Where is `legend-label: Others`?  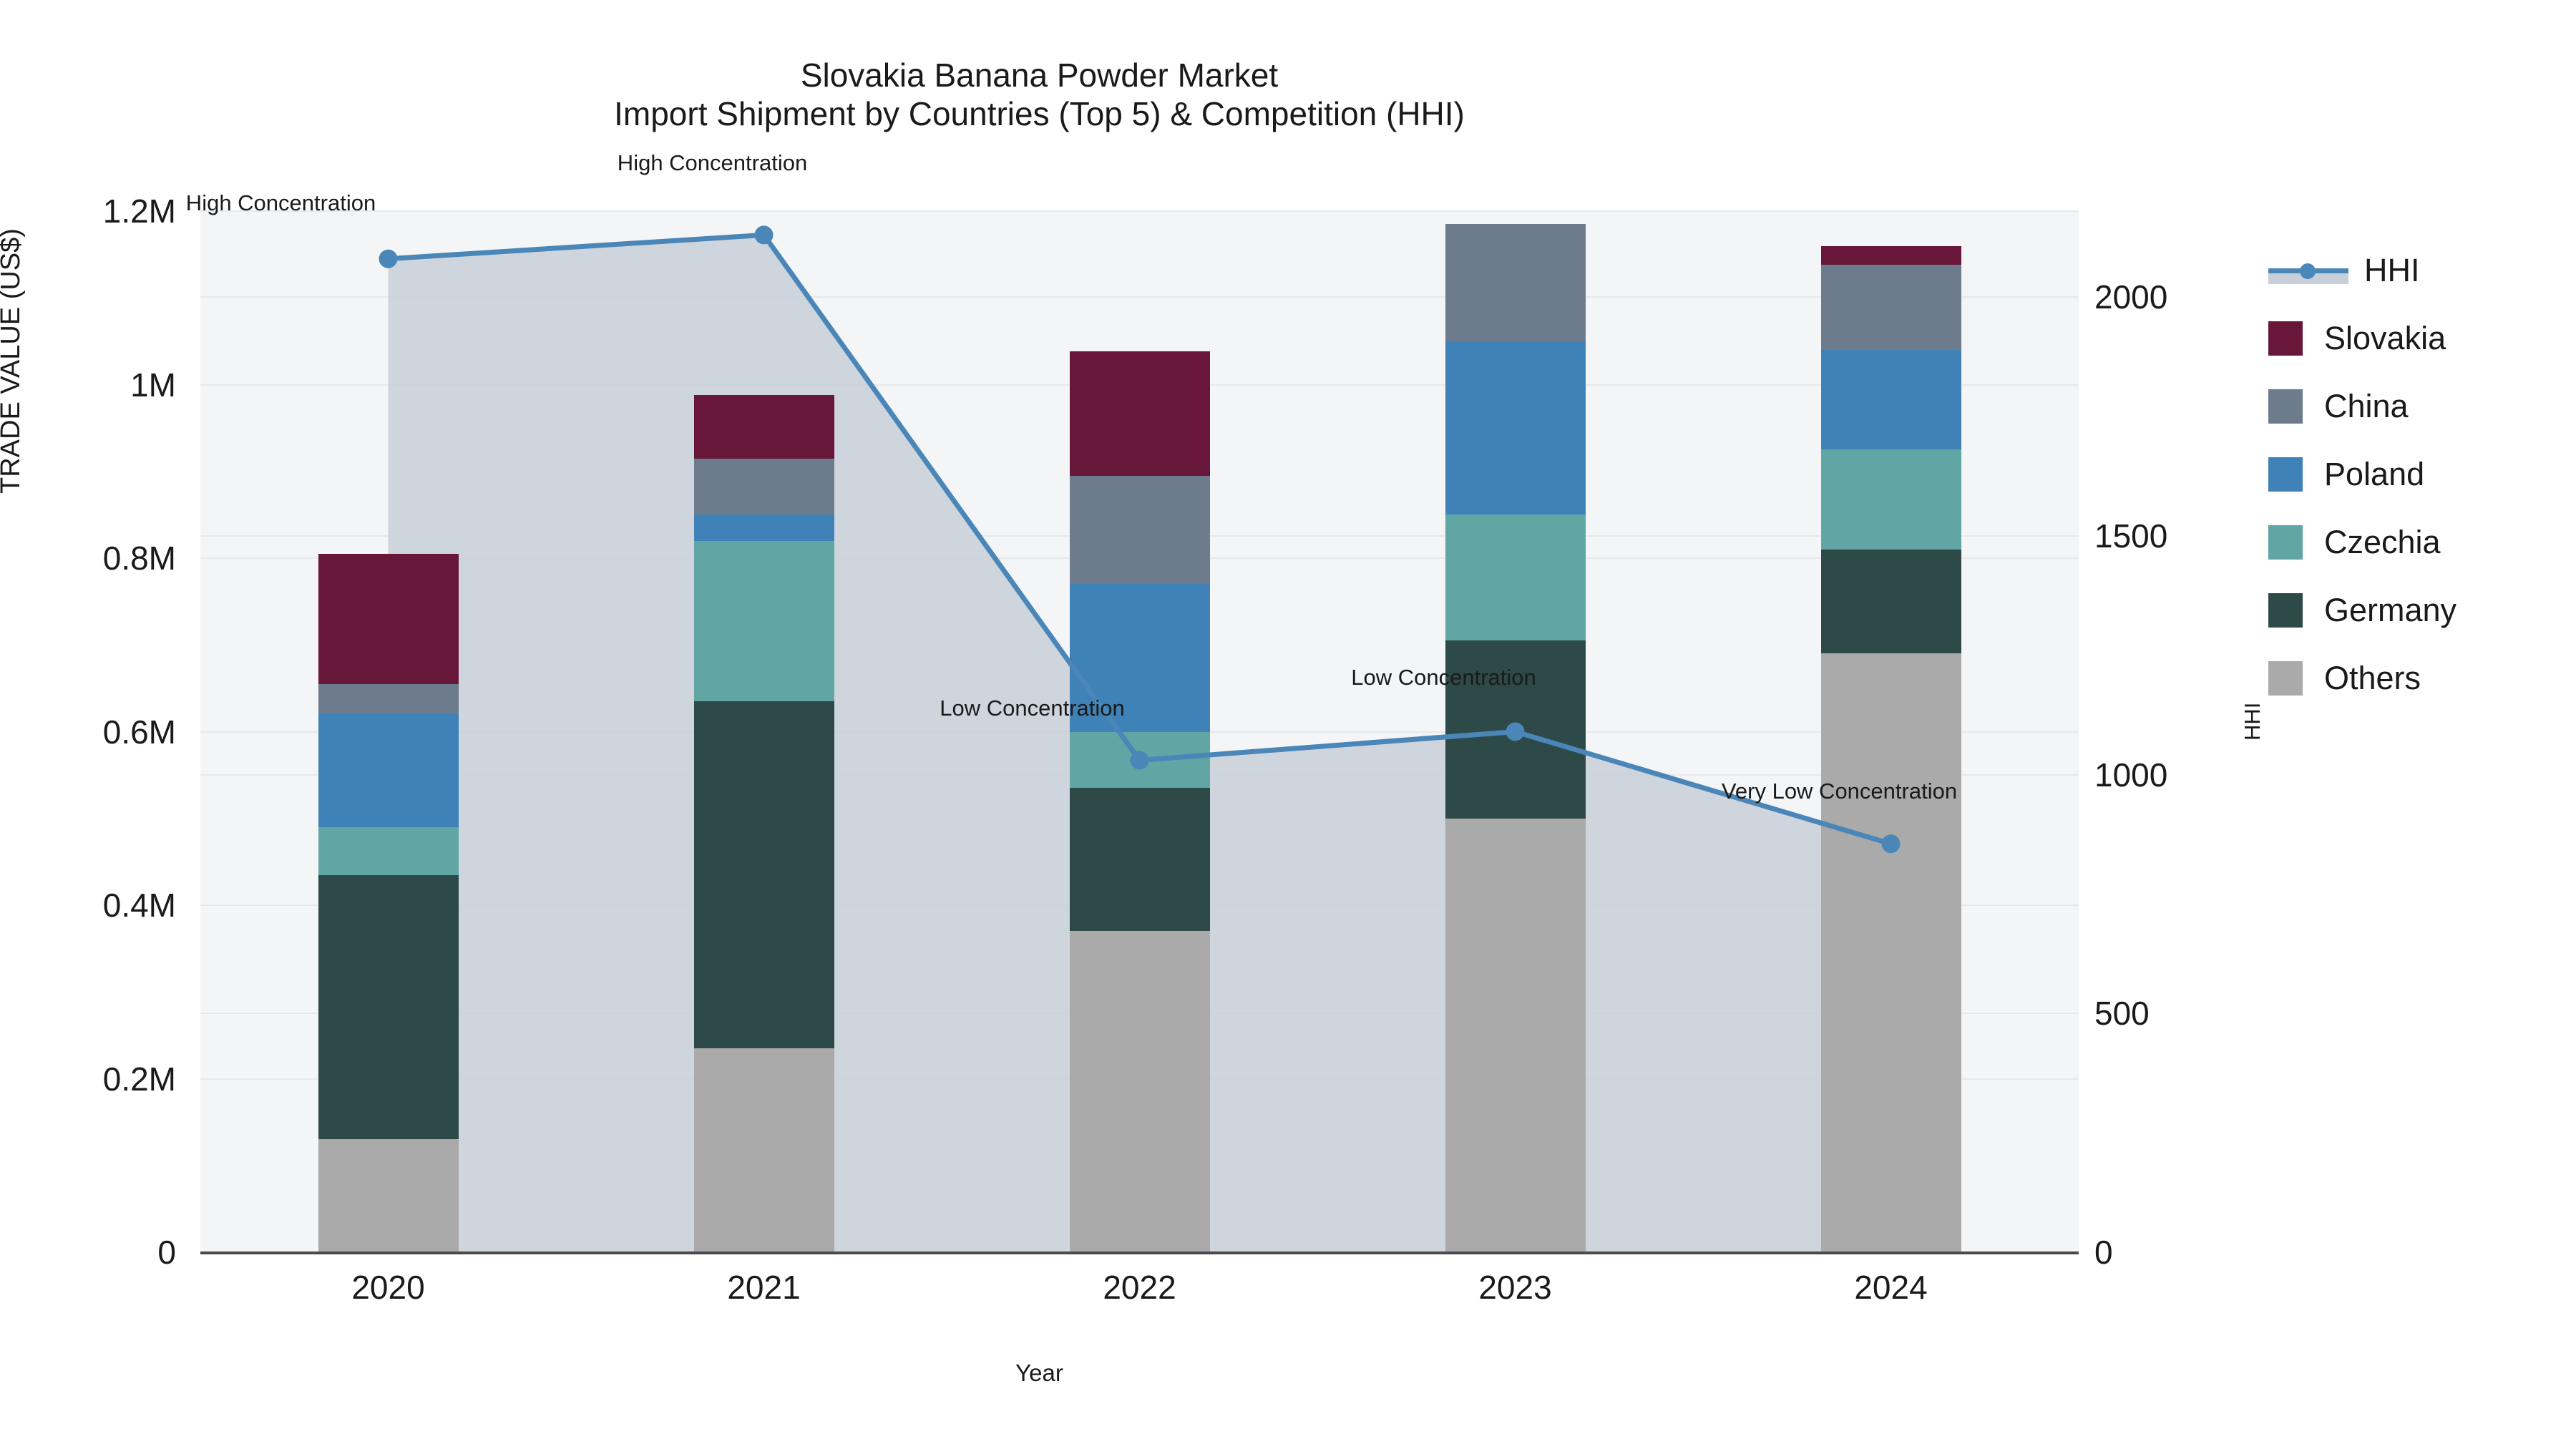
legend-label: Others is located at coordinates (2372, 677).